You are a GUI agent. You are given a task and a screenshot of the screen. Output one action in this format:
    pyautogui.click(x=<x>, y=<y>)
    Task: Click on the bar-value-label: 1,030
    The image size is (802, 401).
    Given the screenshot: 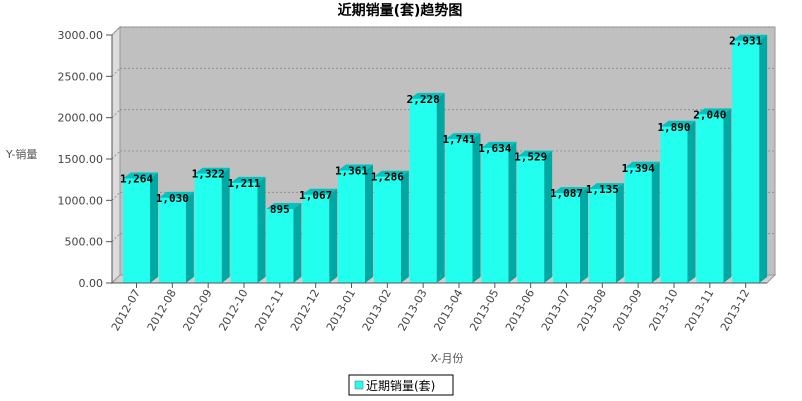 What is the action you would take?
    pyautogui.click(x=172, y=198)
    